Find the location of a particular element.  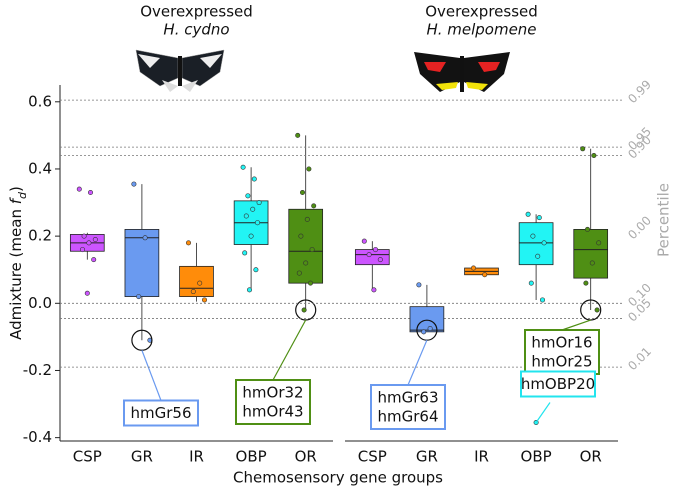

y-axis-label-part: d is located at coordinates (22, 195).